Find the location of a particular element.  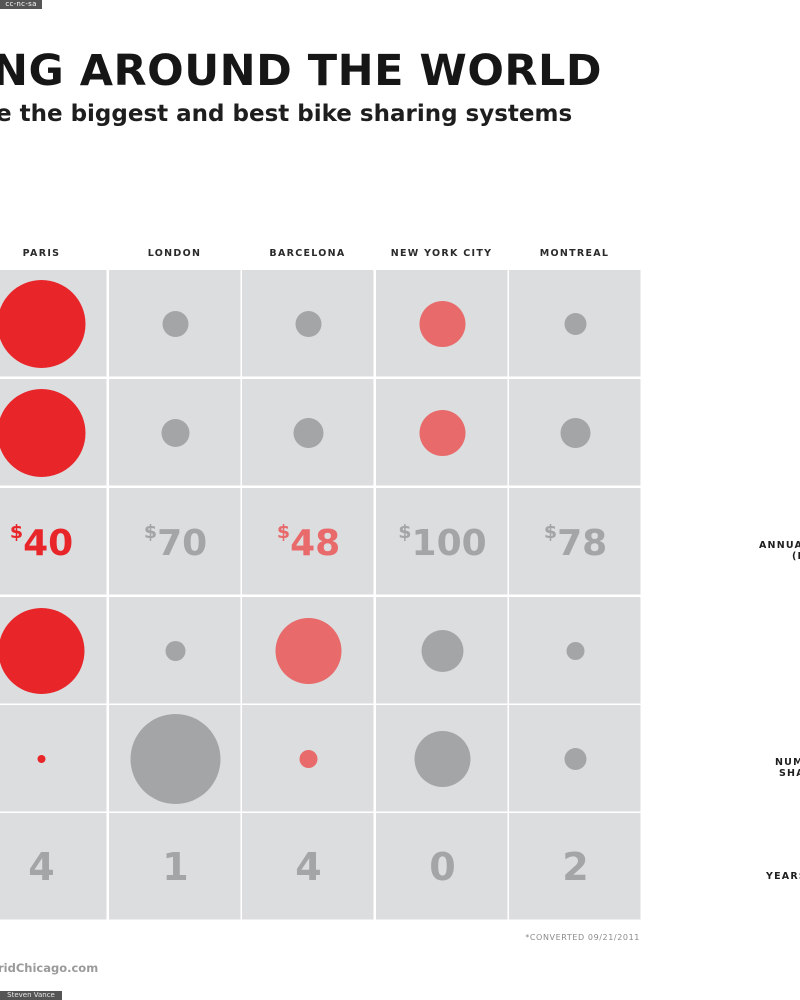

price-value: 78 is located at coordinates (582, 543).